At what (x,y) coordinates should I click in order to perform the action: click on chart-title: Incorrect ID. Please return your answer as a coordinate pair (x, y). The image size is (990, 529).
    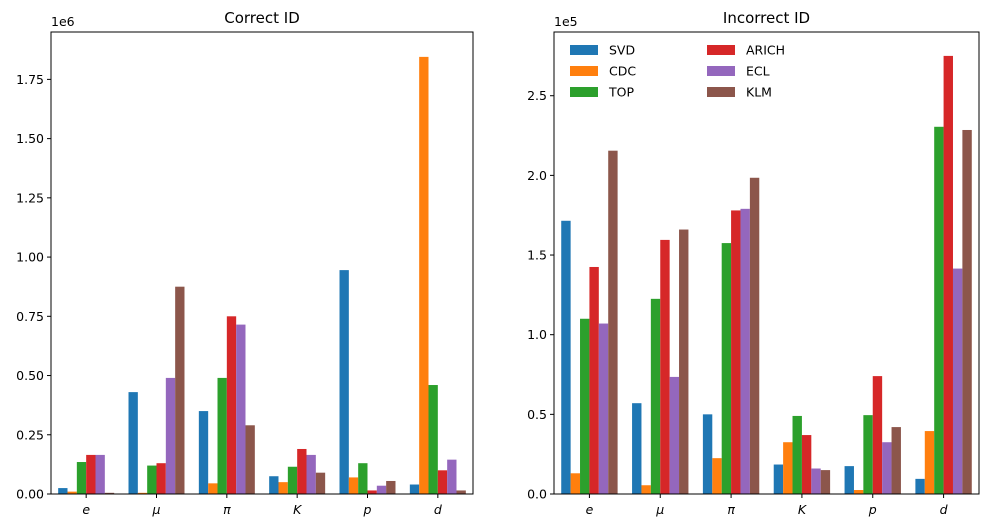
    Looking at the image, I should click on (766, 18).